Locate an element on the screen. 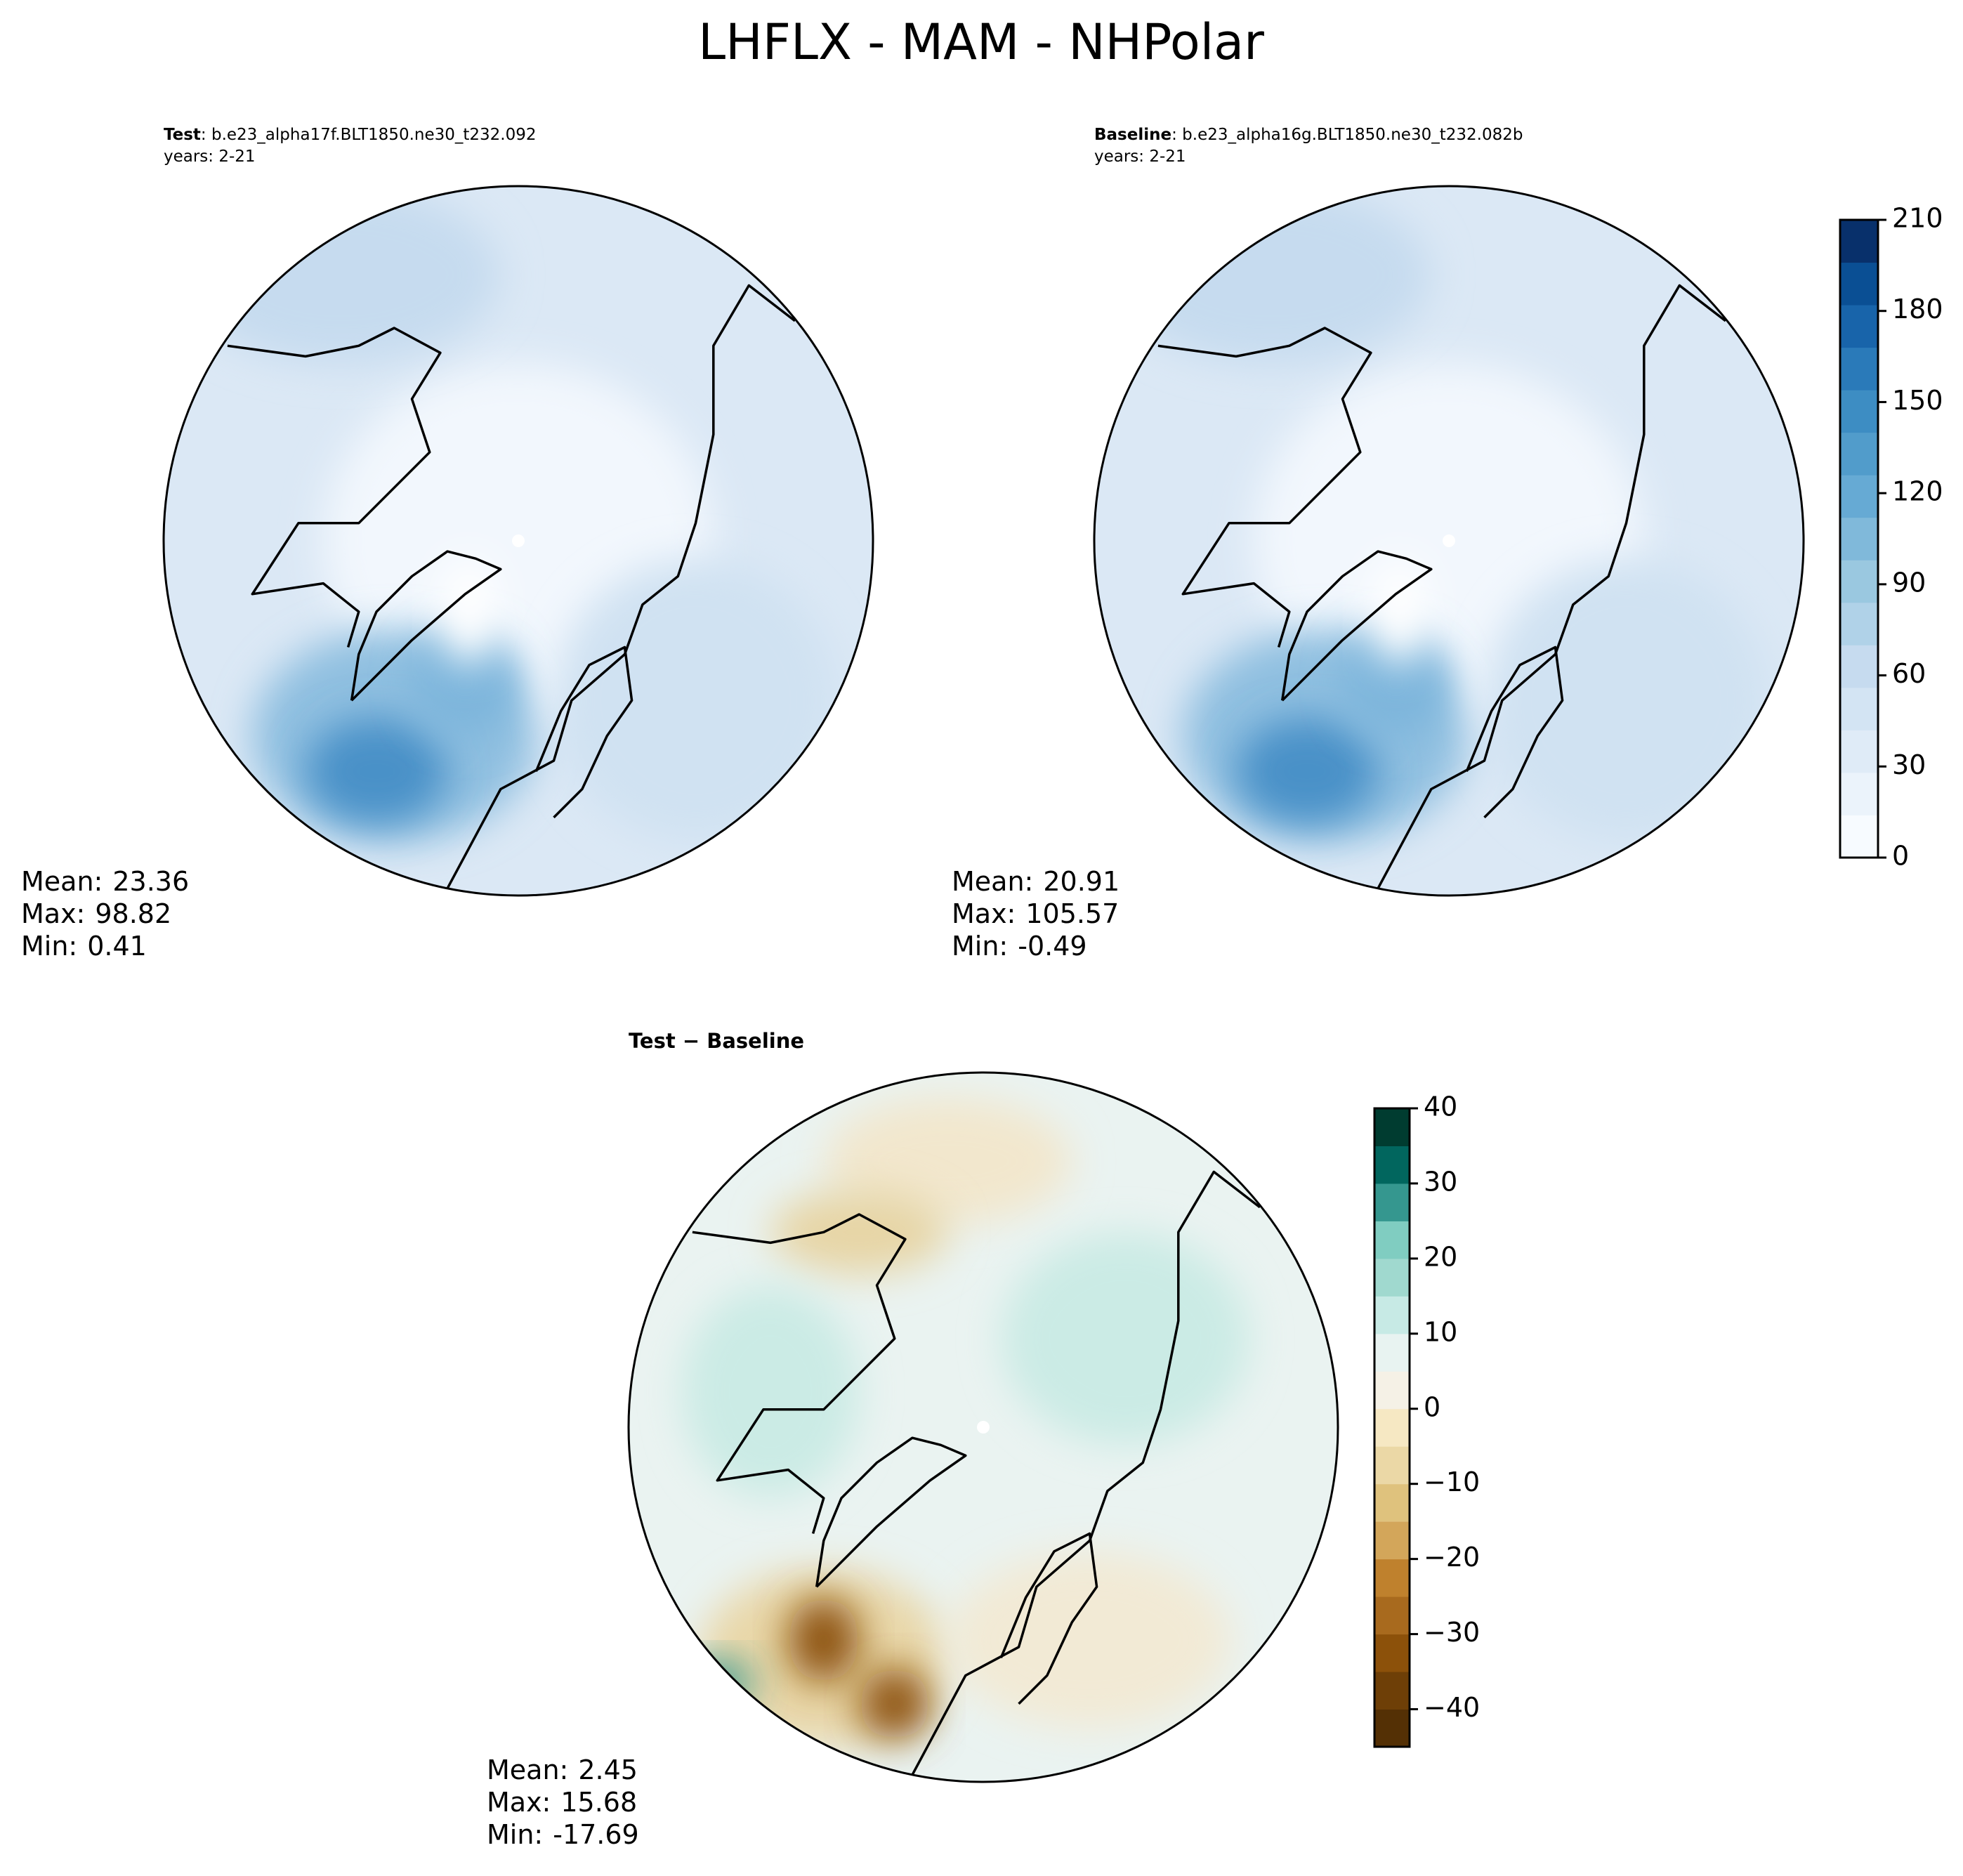  colorbar-frame is located at coordinates (1859, 539).